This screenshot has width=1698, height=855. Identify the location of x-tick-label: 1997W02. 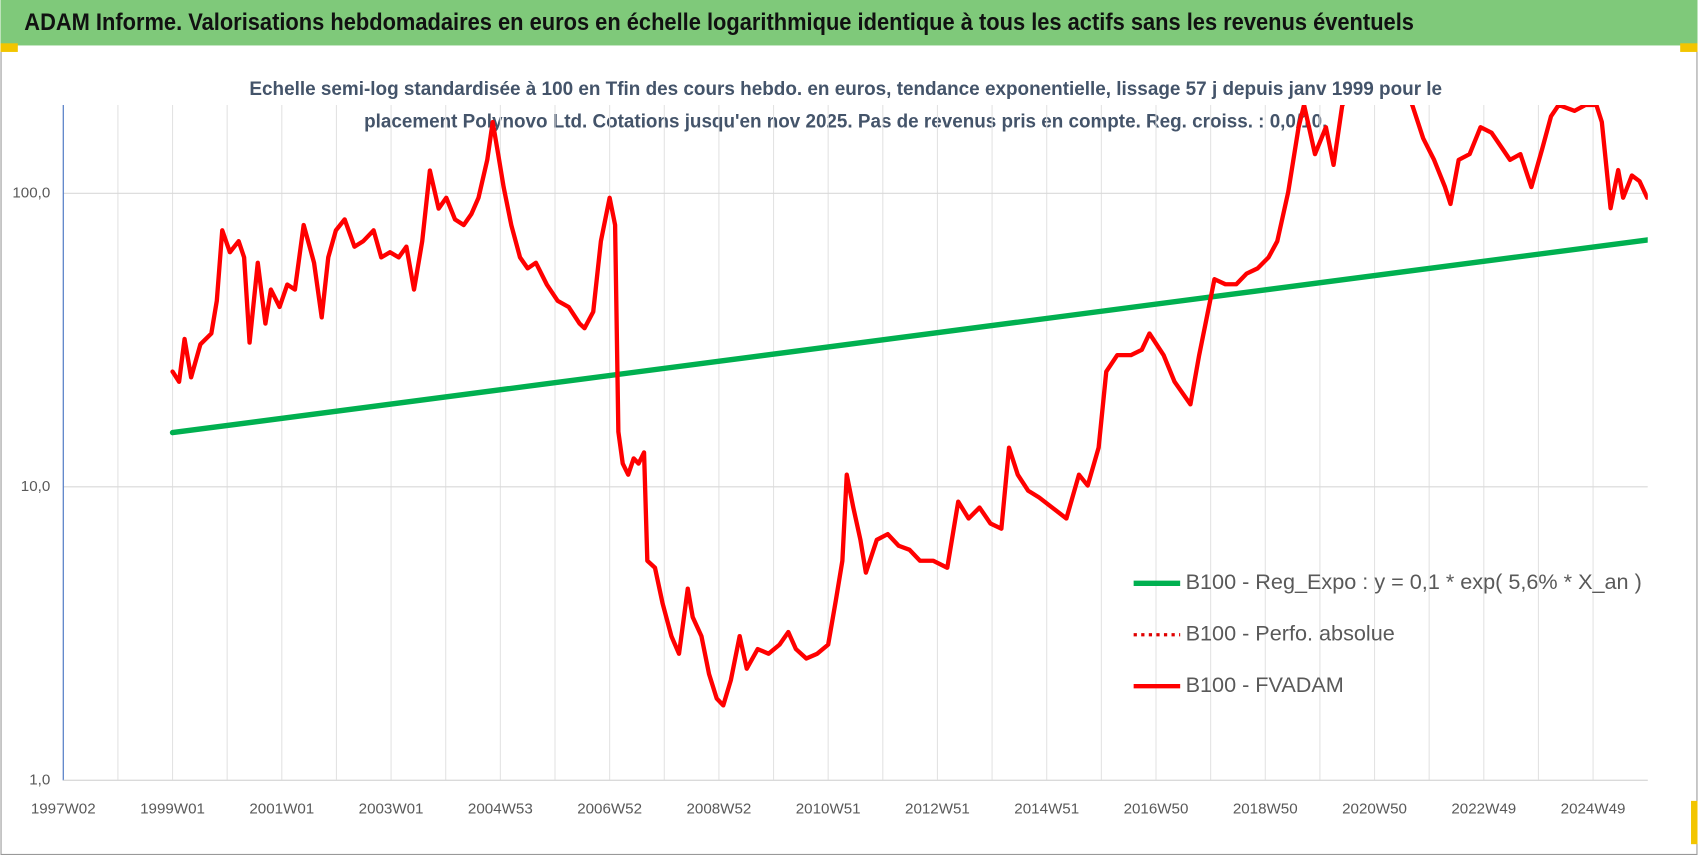
(63, 809).